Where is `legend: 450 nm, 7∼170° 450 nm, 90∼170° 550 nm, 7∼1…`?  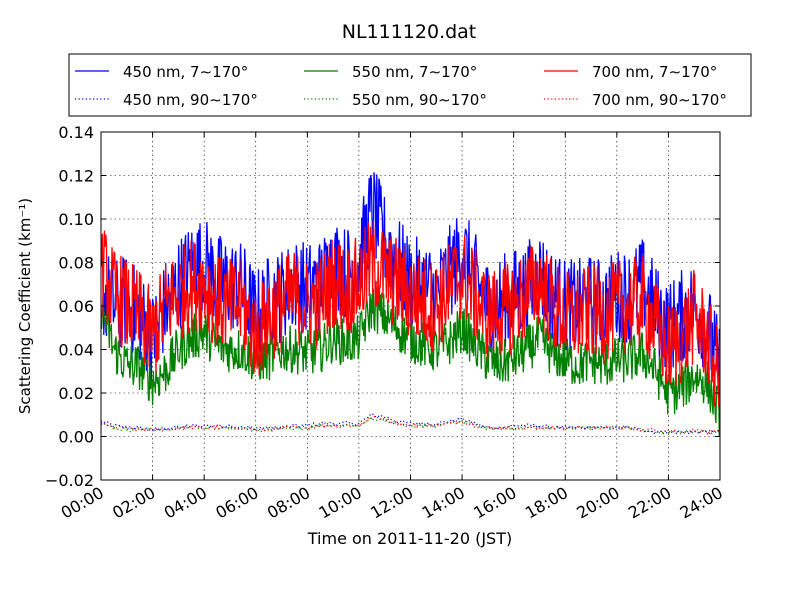
legend: 450 nm, 7∼170° 450 nm, 90∼170° 550 nm, 7∼1… is located at coordinates (401, 86).